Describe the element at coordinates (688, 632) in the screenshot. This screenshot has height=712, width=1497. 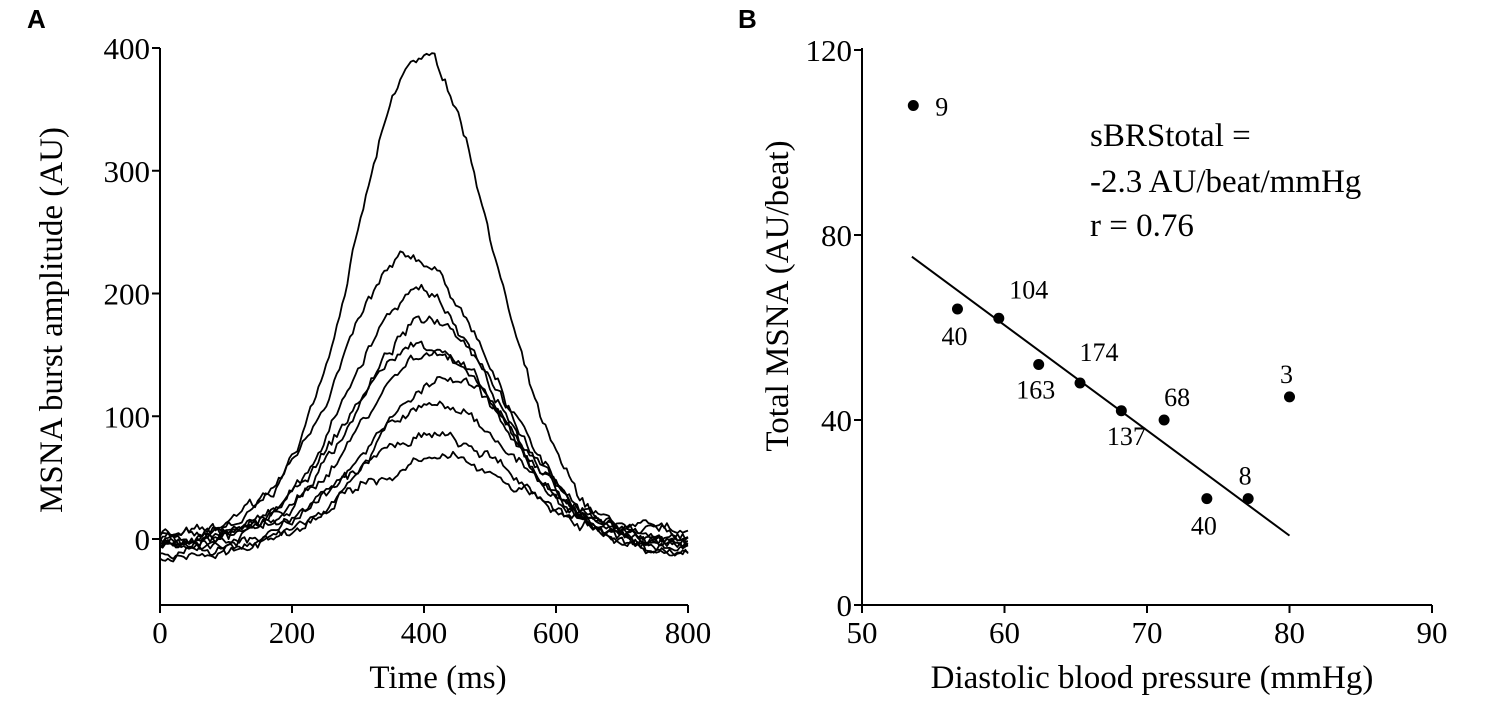
I see `x-tick-label-a: 800` at that location.